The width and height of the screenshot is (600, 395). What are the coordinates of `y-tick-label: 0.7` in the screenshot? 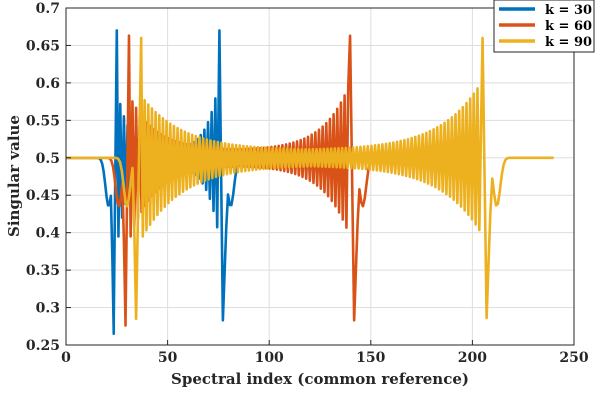 It's located at (48, 9).